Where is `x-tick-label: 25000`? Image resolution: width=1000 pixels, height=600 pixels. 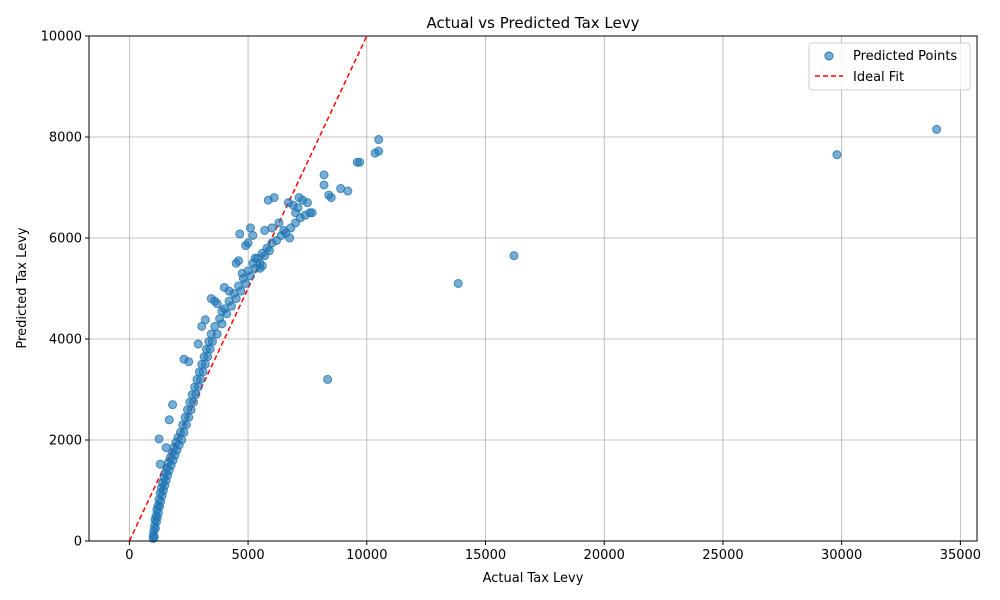
x-tick-label: 25000 is located at coordinates (722, 555).